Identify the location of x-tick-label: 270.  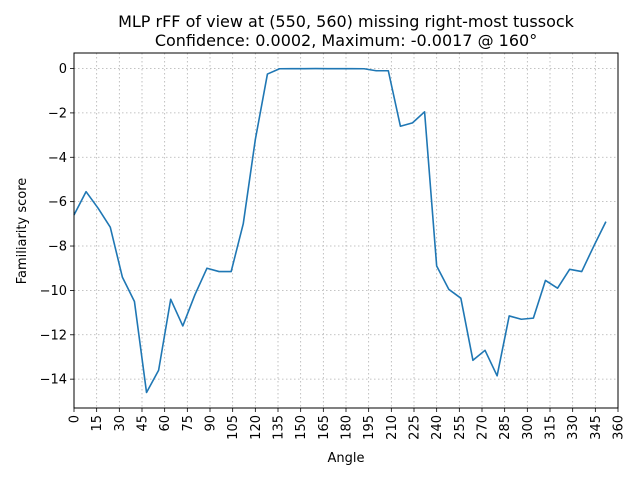
(483, 427).